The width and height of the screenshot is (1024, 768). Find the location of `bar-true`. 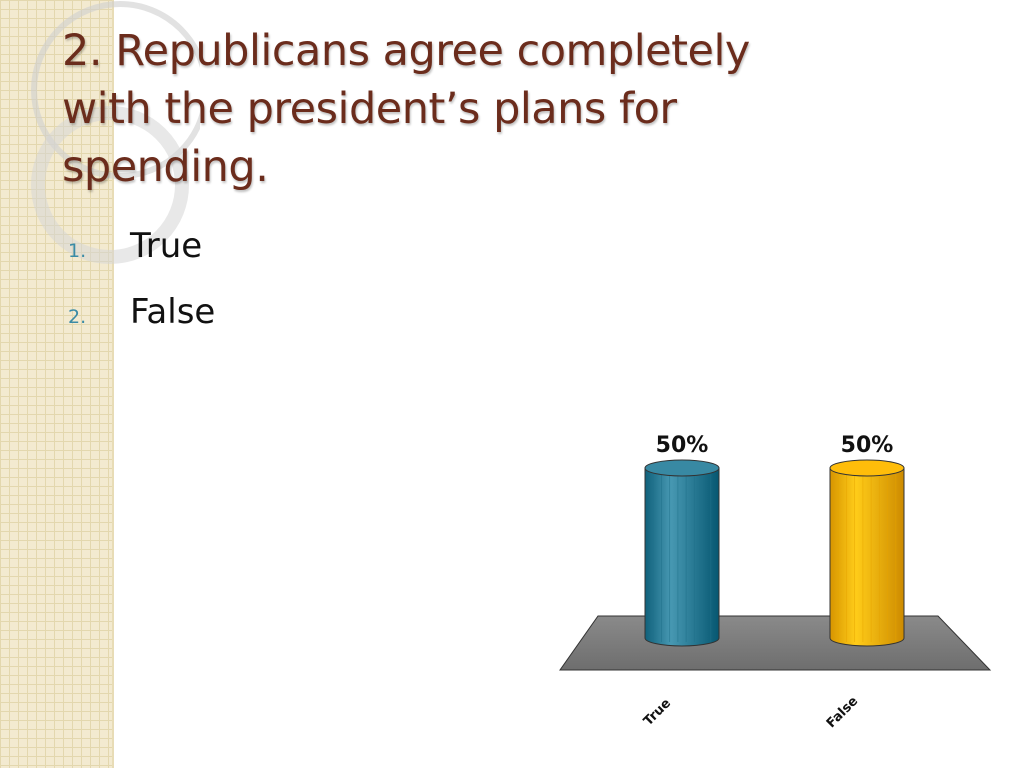

bar-true is located at coordinates (682, 557).